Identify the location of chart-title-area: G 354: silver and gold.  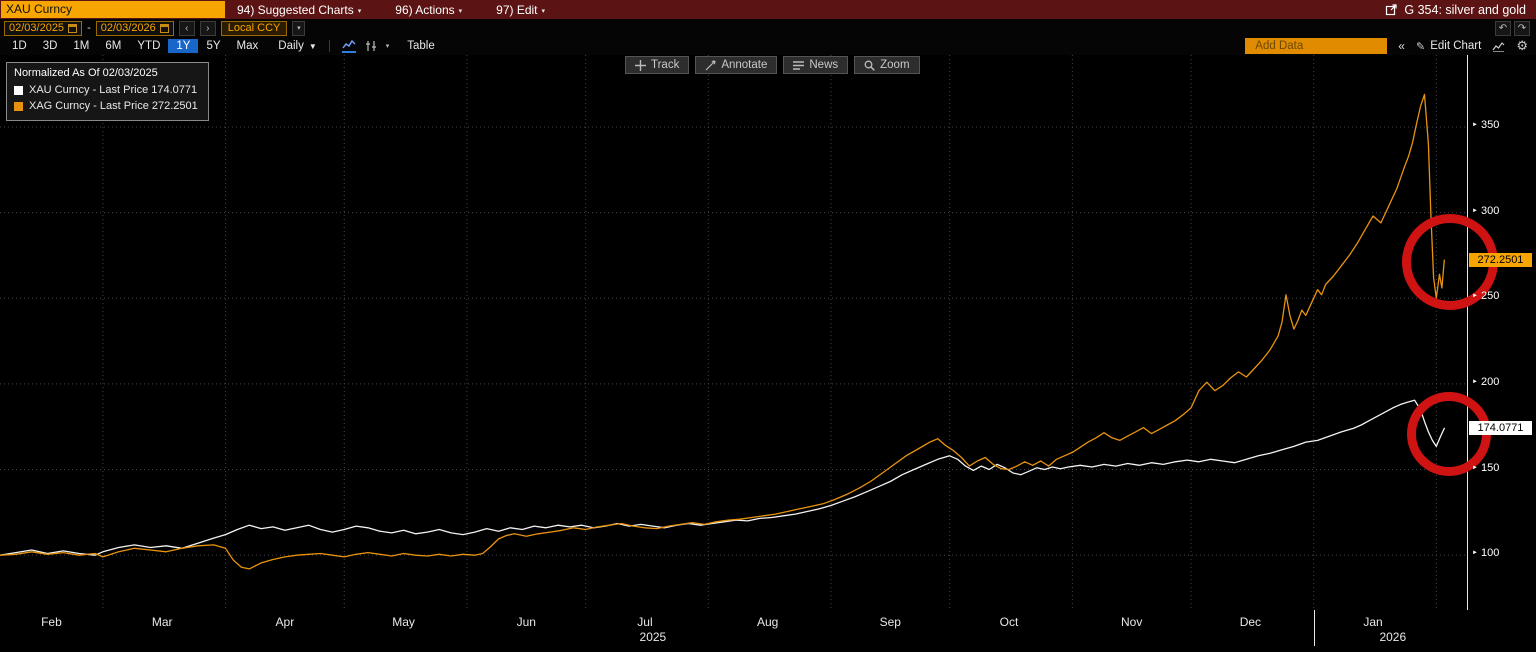
(1460, 10).